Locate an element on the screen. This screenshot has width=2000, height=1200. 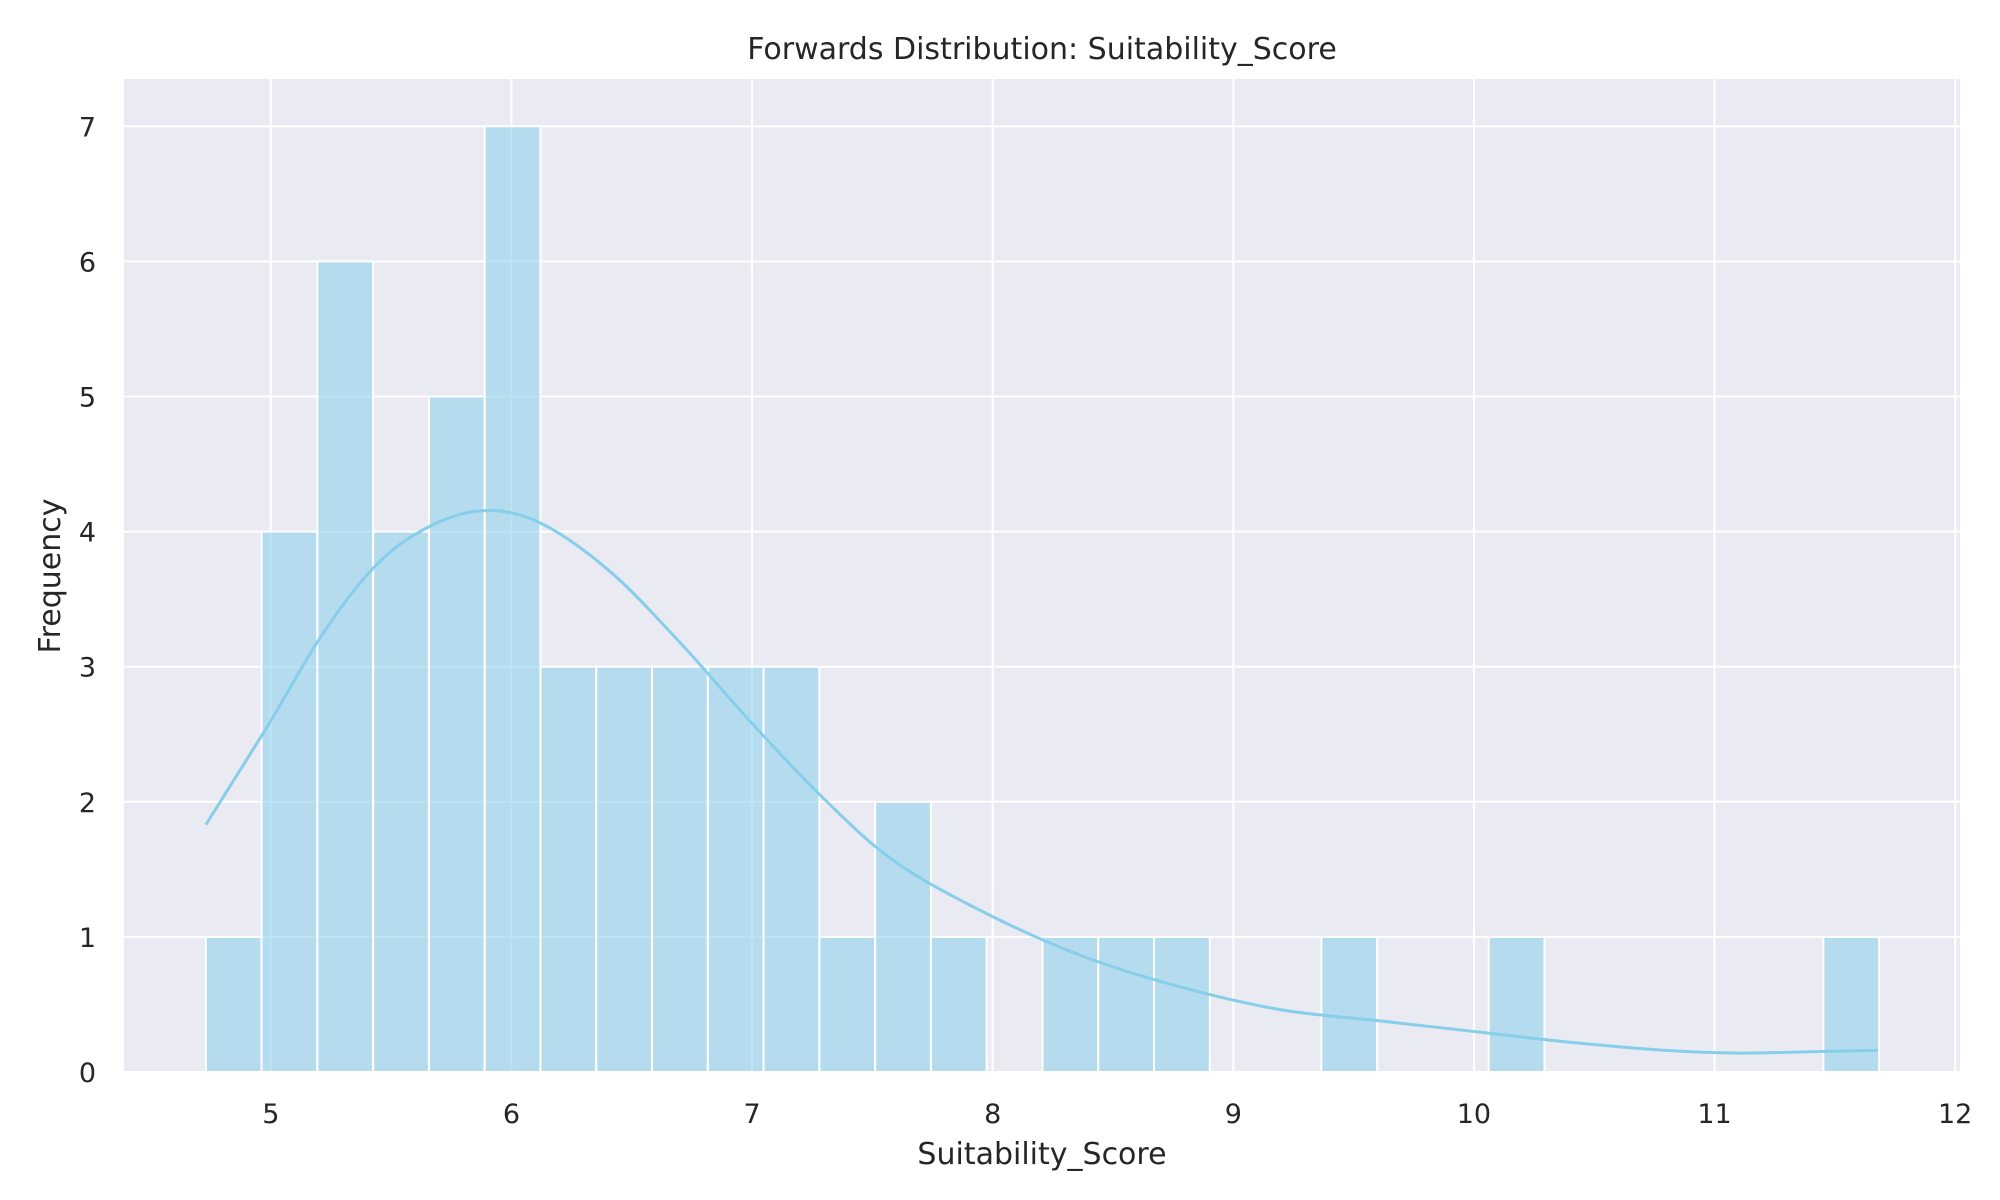
y-tick-label: 3 is located at coordinates (87, 668).